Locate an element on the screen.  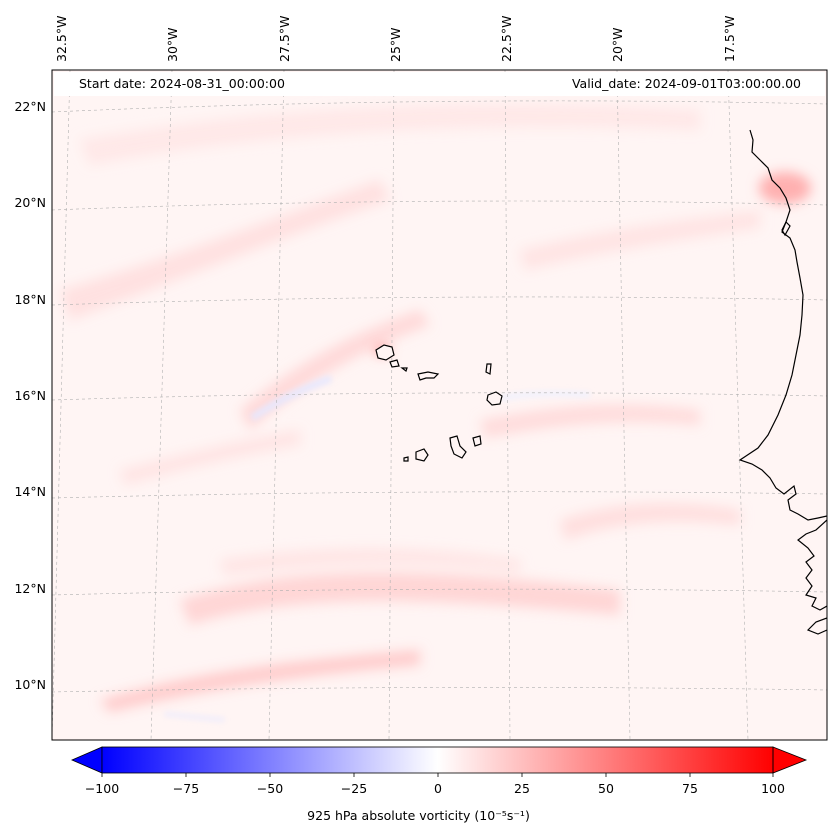
colorbar-gradient is located at coordinates (437, 760).